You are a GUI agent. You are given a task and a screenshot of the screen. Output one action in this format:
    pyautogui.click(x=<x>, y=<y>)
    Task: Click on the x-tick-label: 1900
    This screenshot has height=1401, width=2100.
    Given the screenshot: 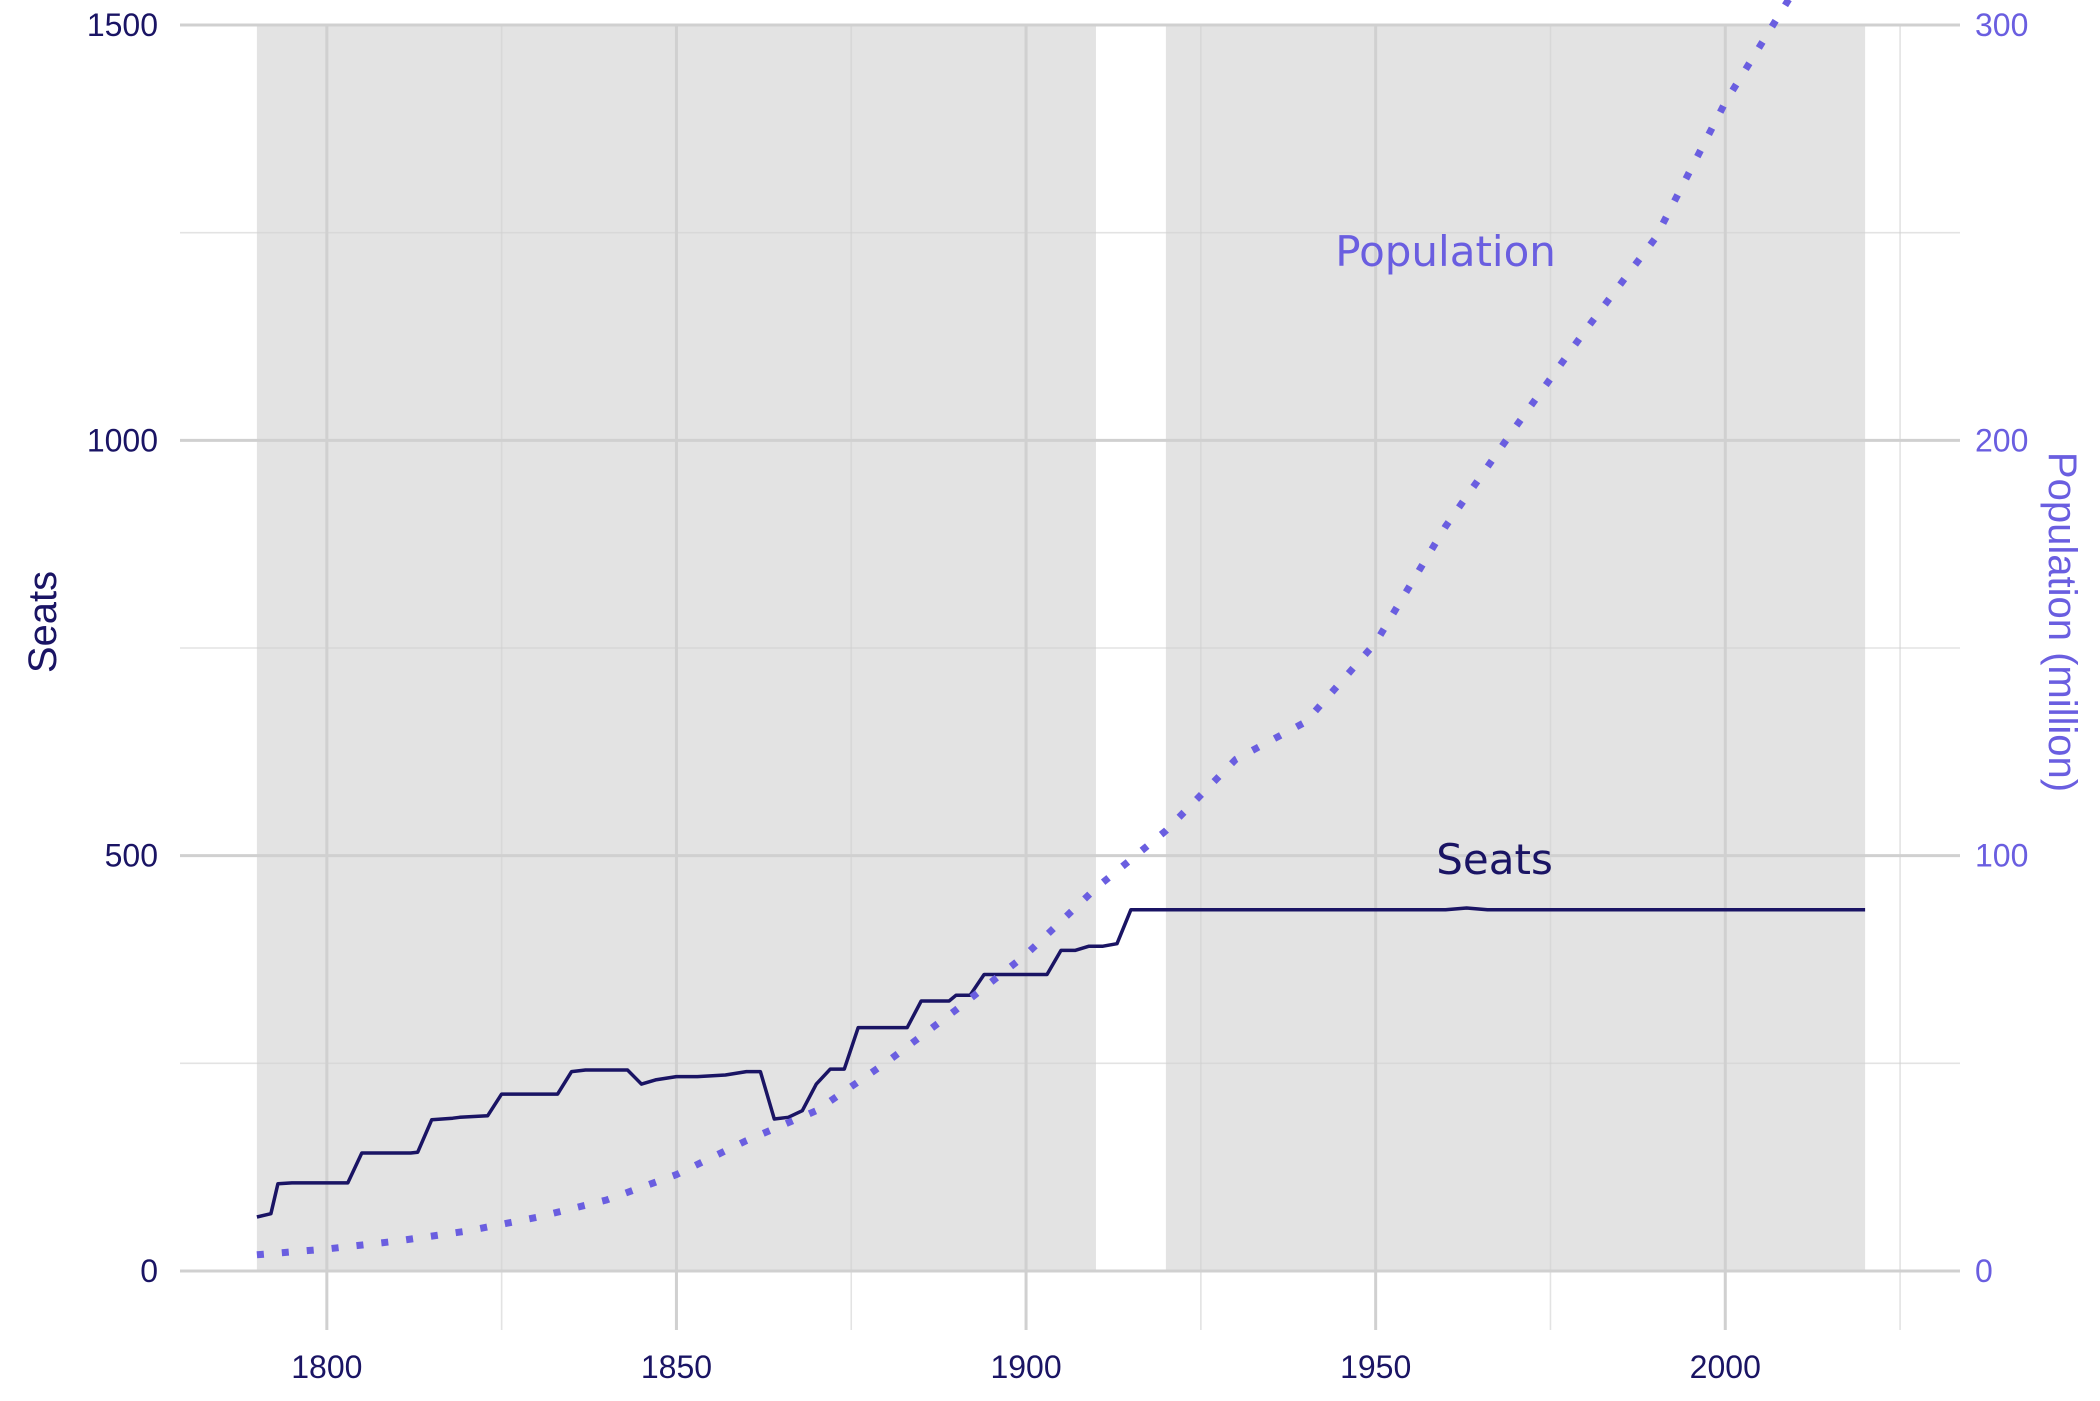 What is the action you would take?
    pyautogui.click(x=1025, y=1367)
    